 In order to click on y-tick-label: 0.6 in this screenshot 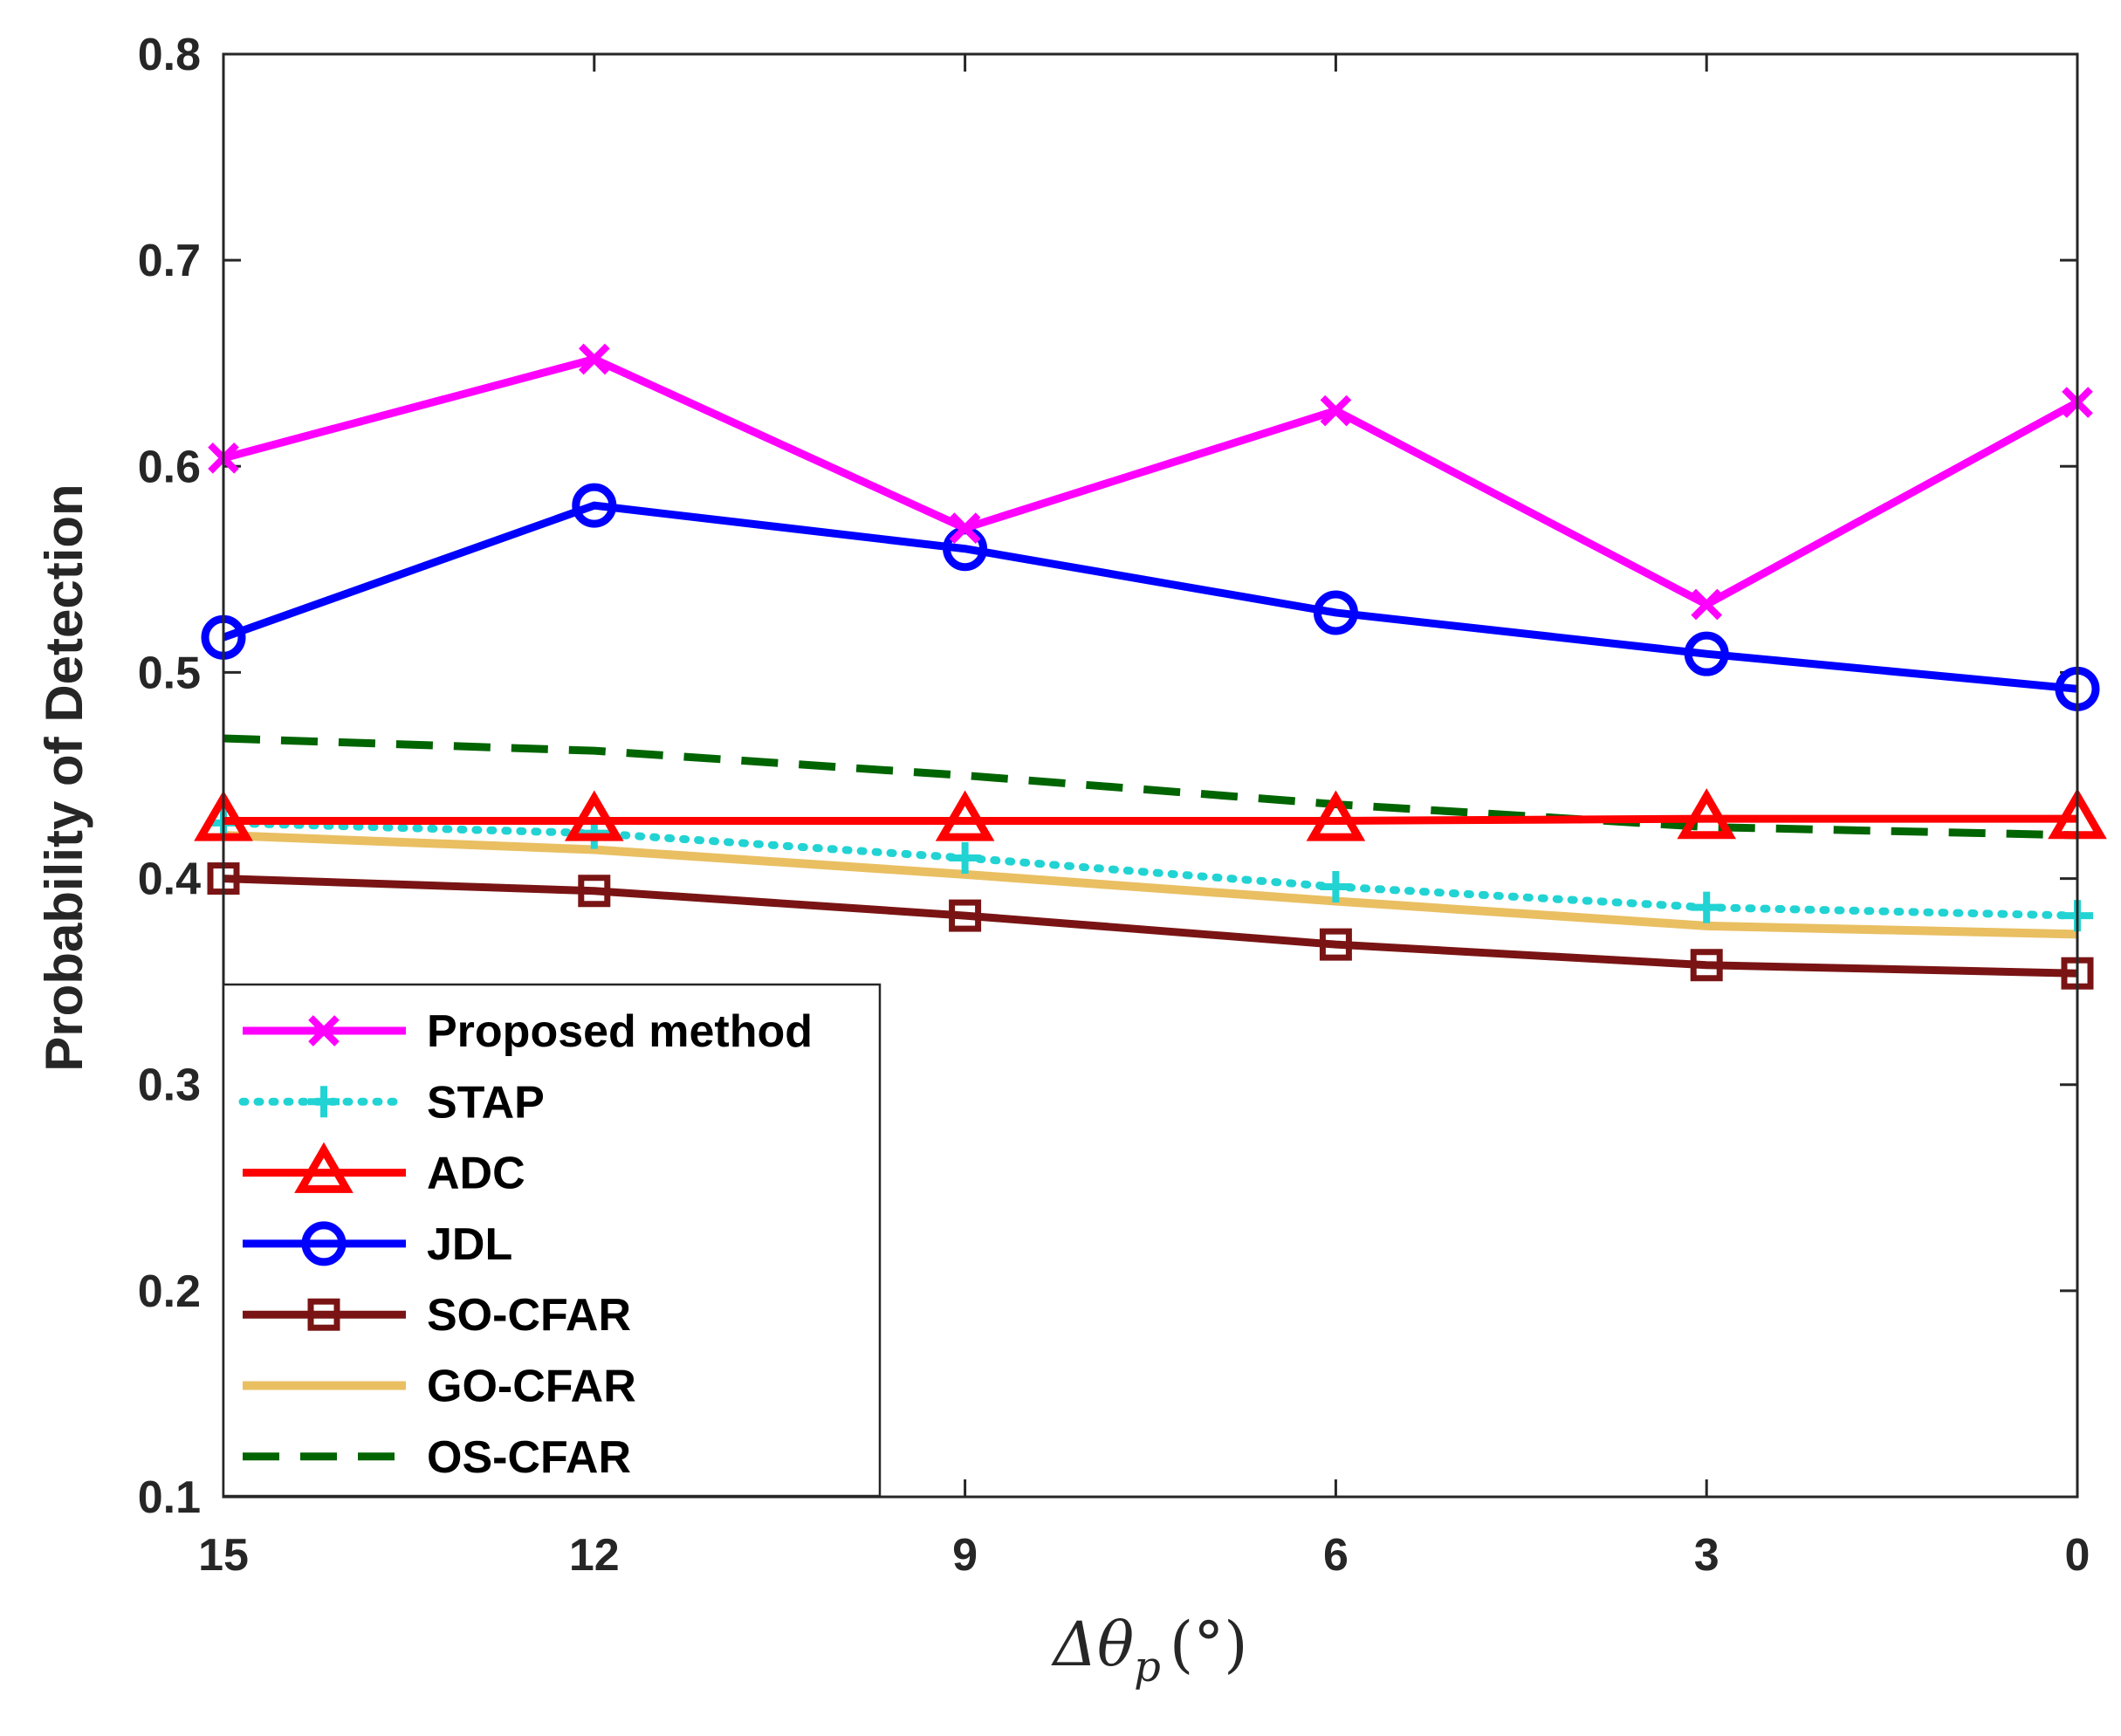, I will do `click(169, 467)`.